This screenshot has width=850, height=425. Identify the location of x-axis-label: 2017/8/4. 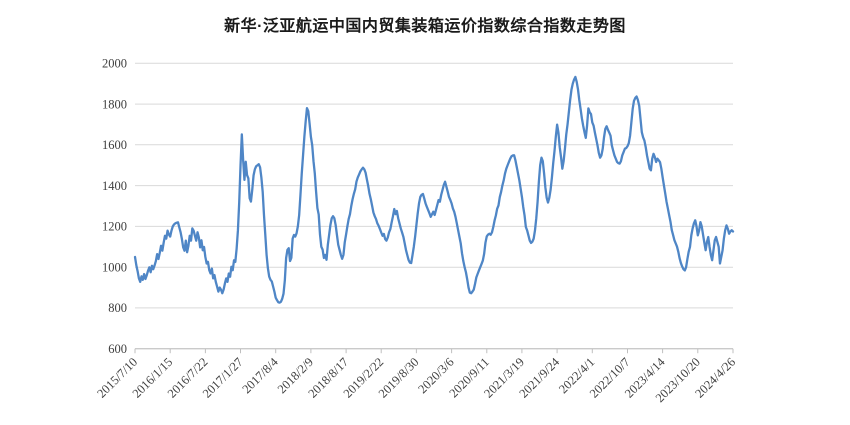
(260, 375).